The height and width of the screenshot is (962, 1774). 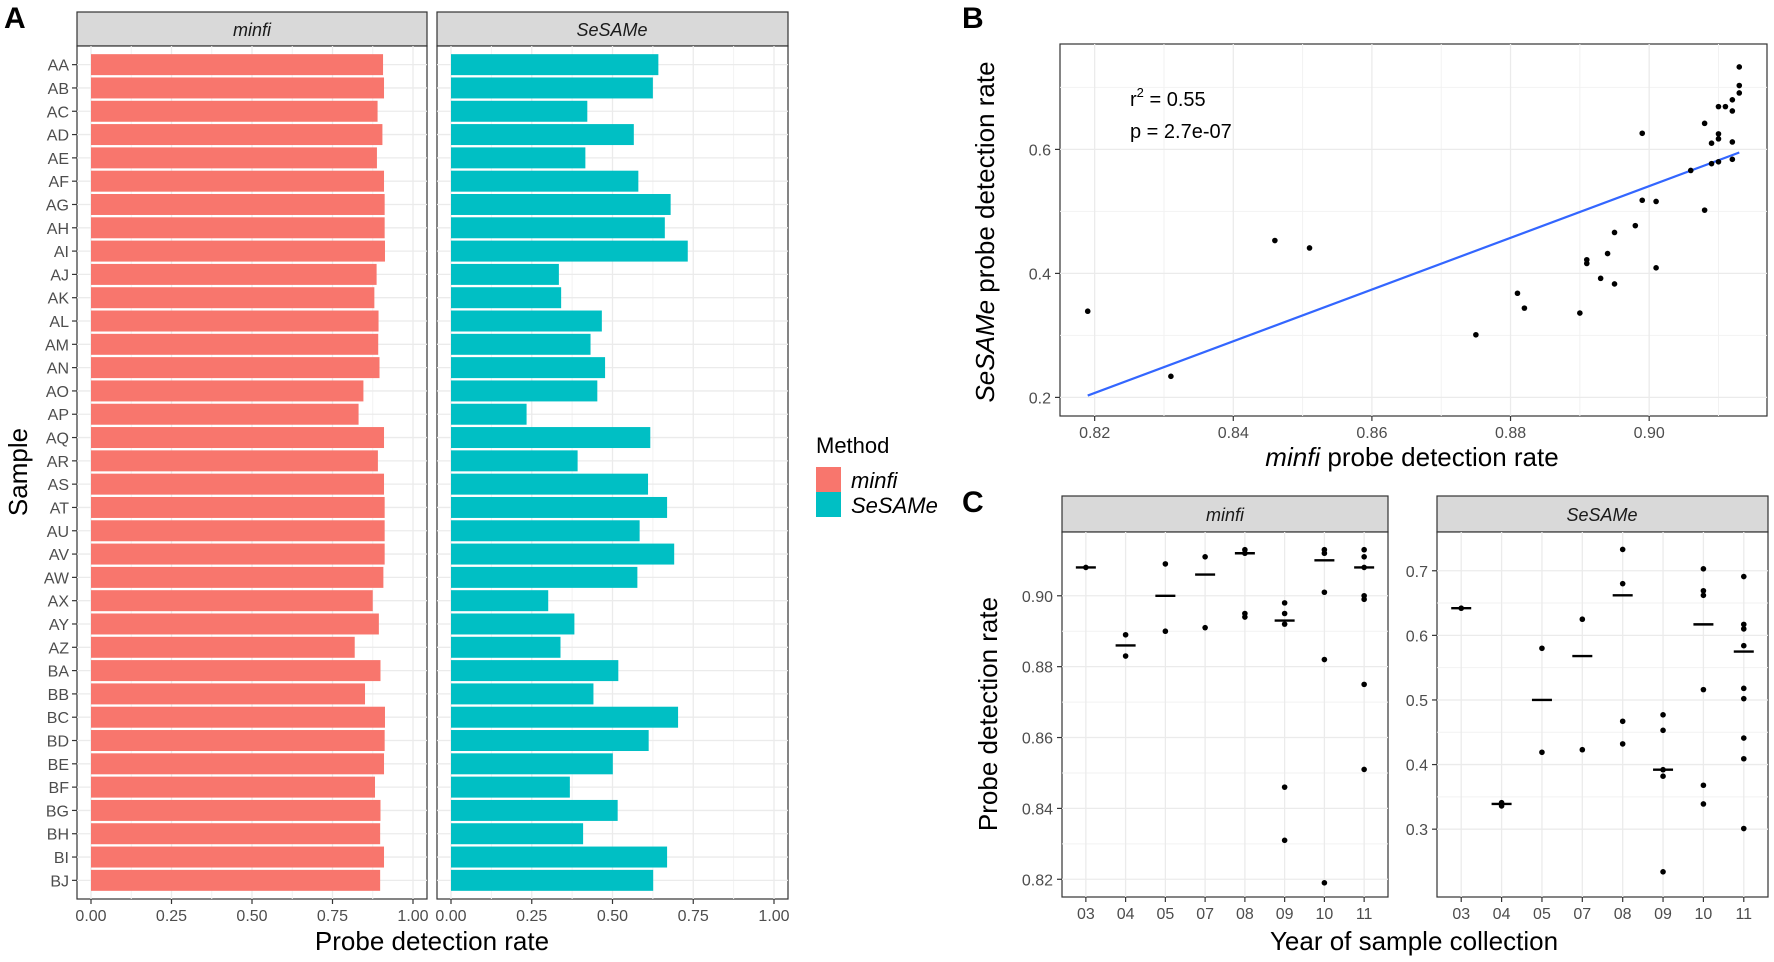 I want to click on legend-label-sesame: SeSAMe, so click(x=894, y=505).